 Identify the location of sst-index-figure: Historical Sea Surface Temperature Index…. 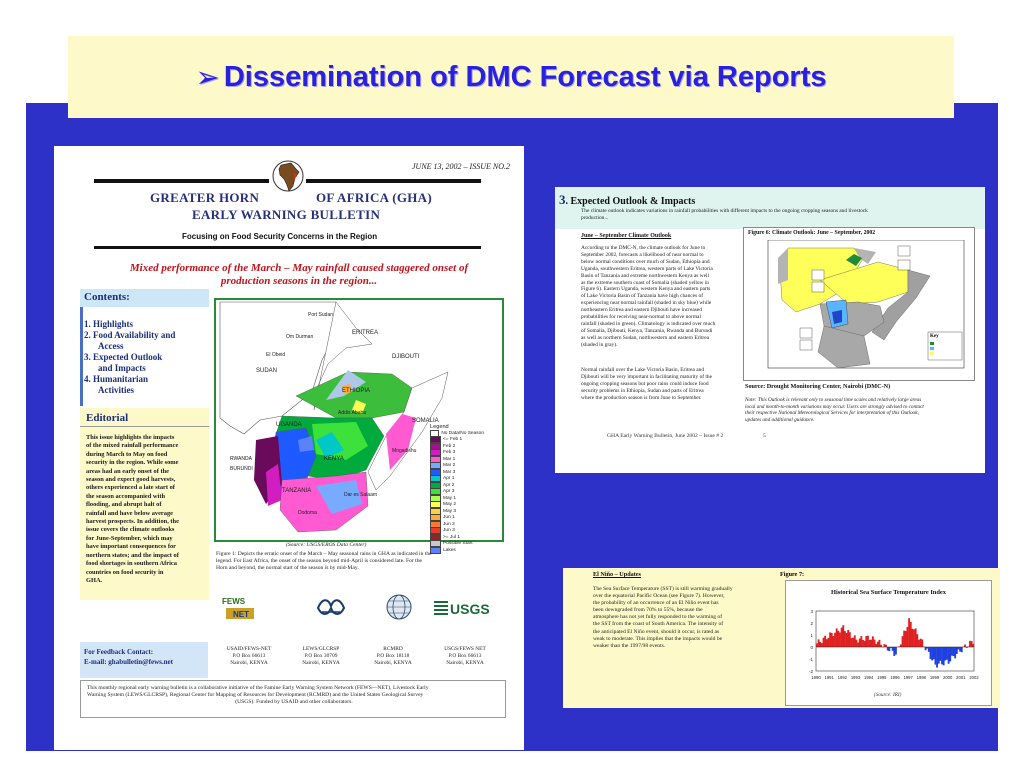
(888, 643).